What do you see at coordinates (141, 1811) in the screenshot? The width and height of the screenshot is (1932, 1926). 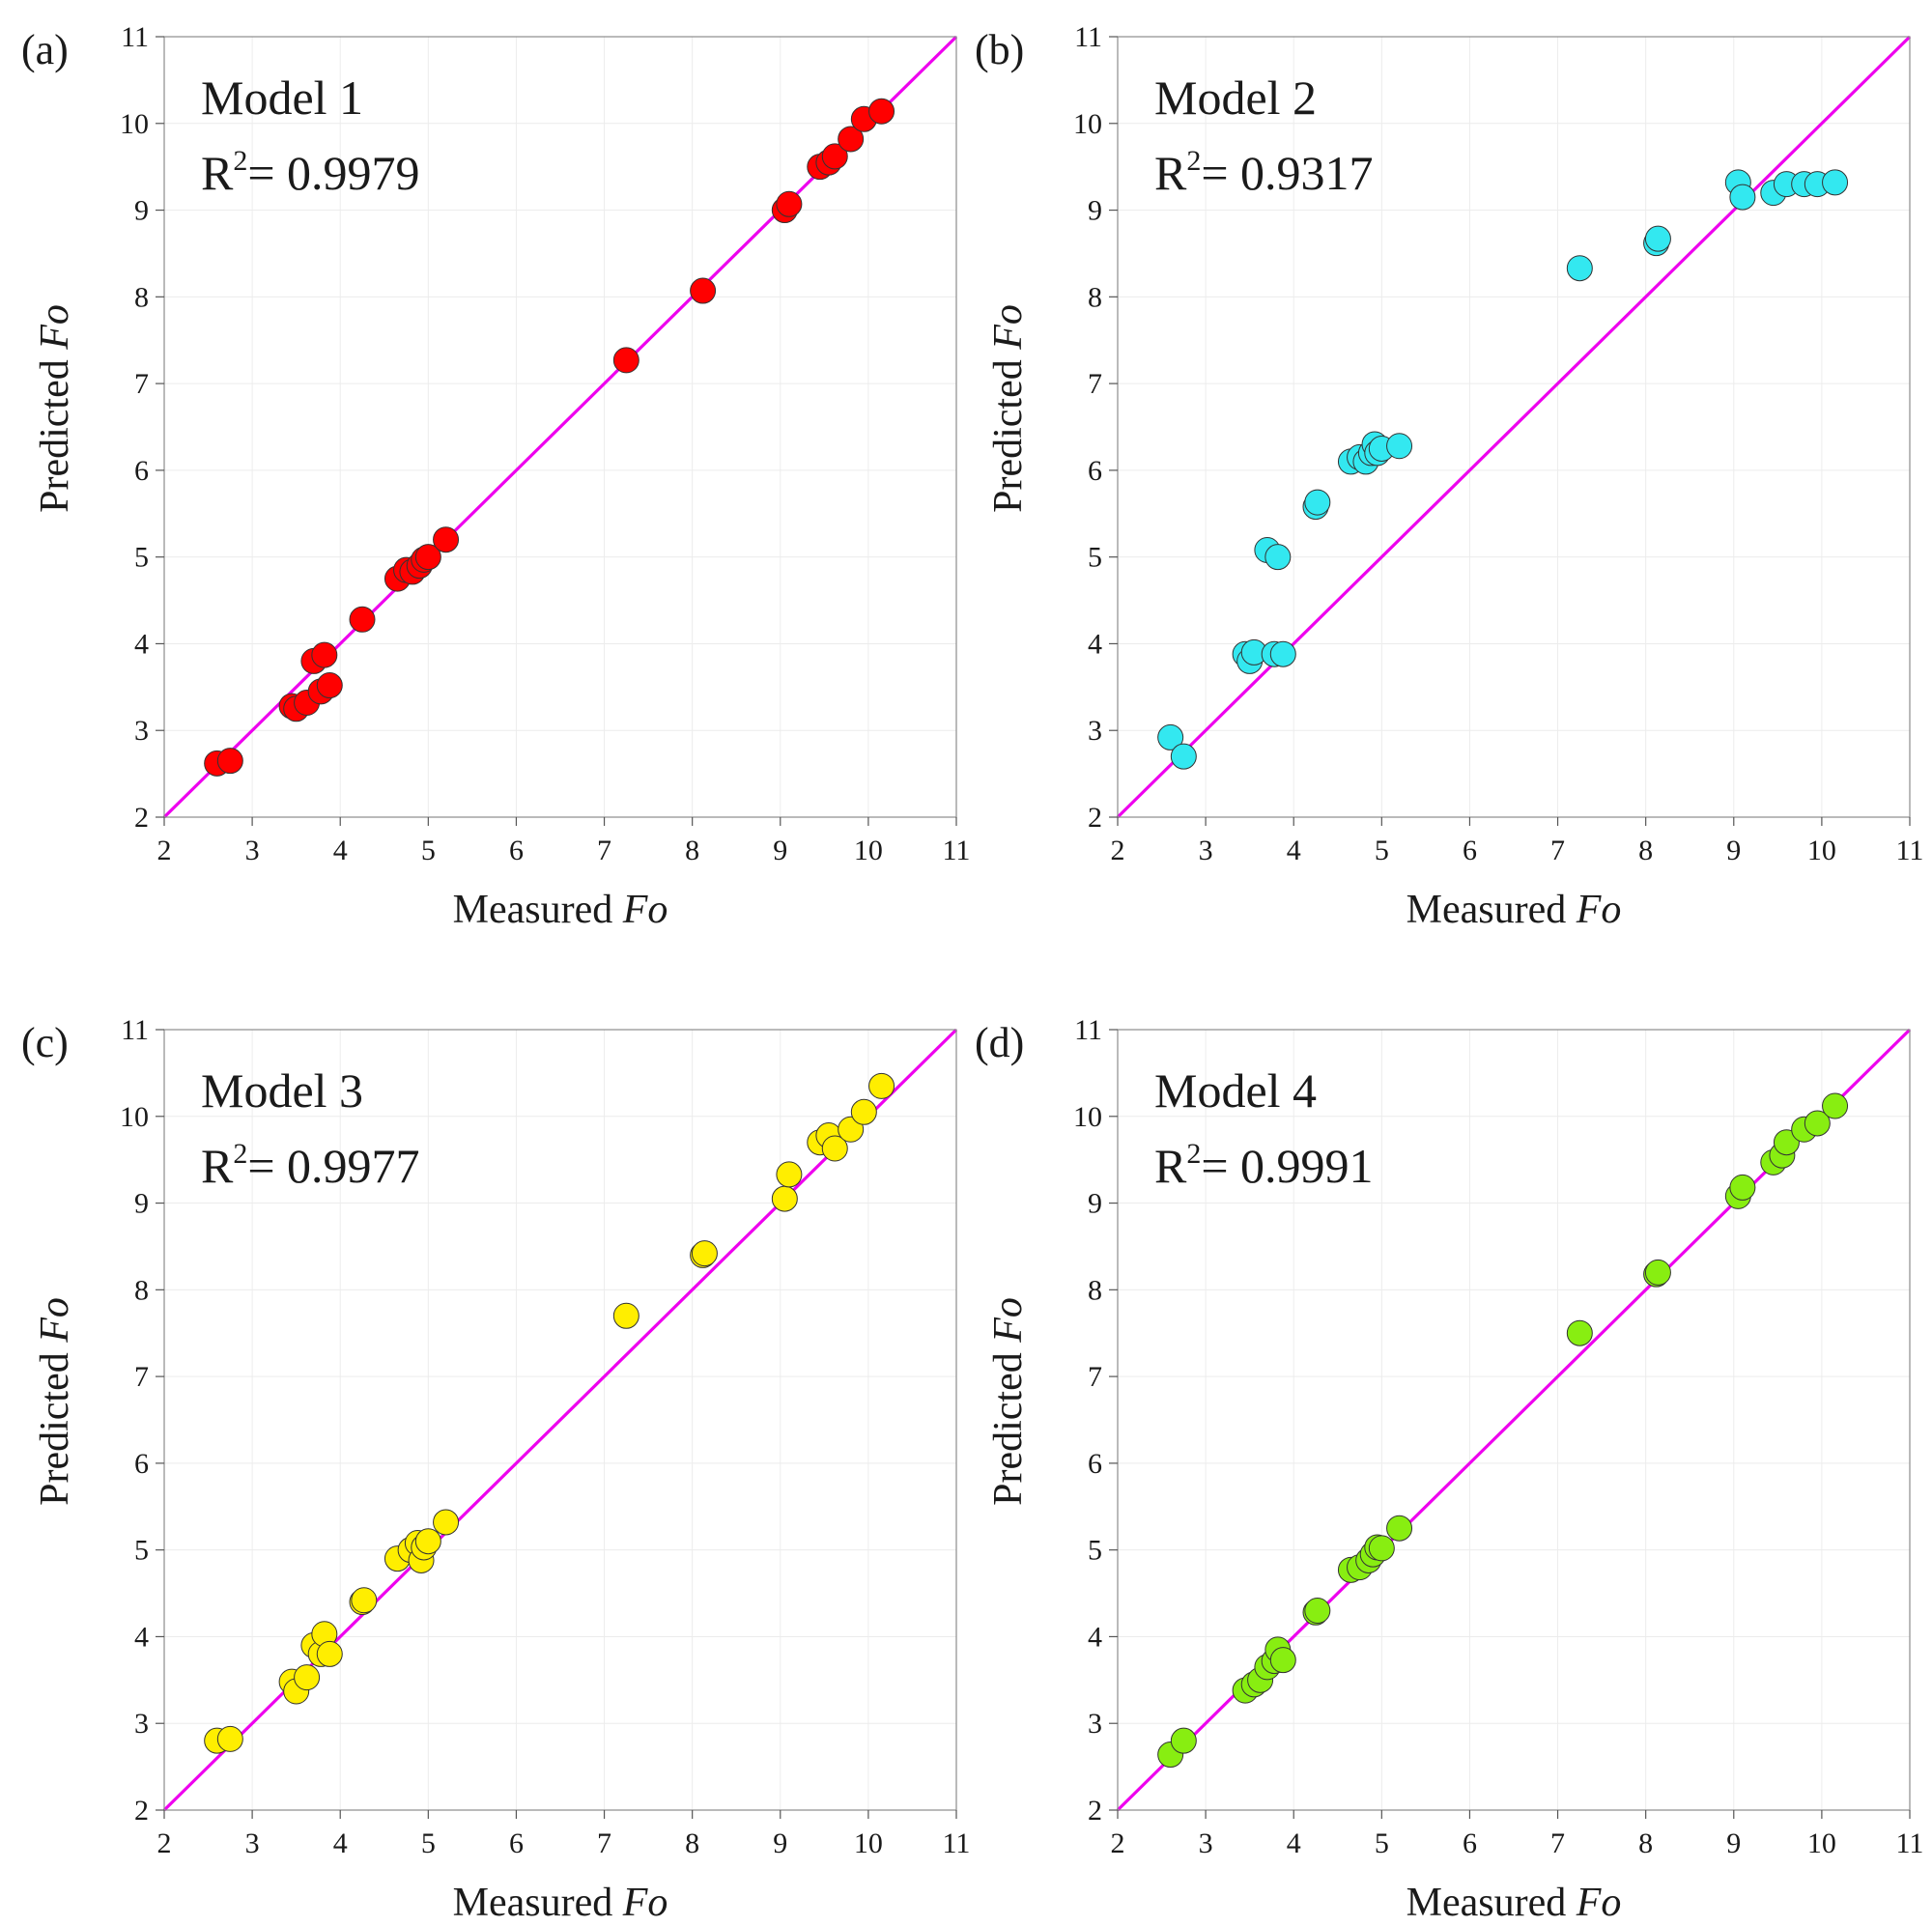 I see `y-tick-label: 2` at bounding box center [141, 1811].